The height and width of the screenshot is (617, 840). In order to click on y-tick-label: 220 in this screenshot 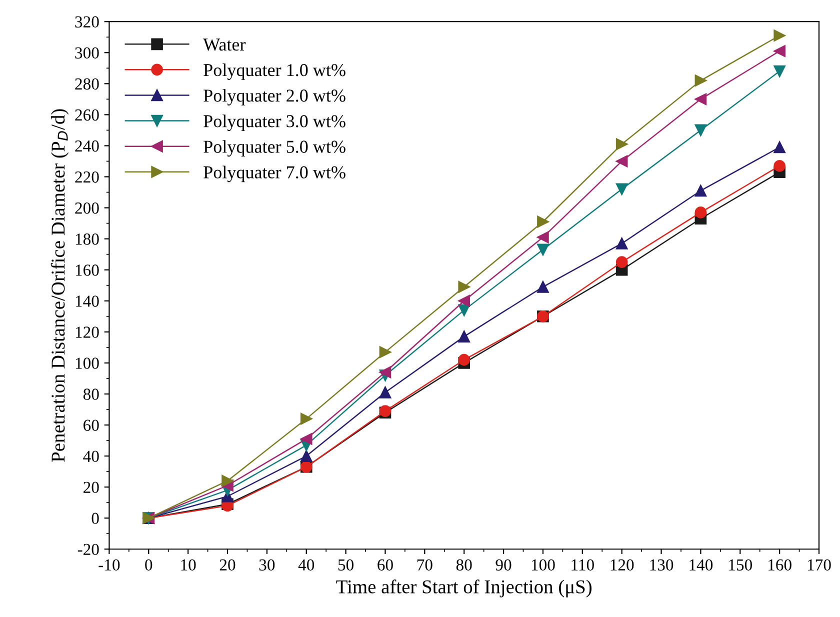, I will do `click(87, 177)`.